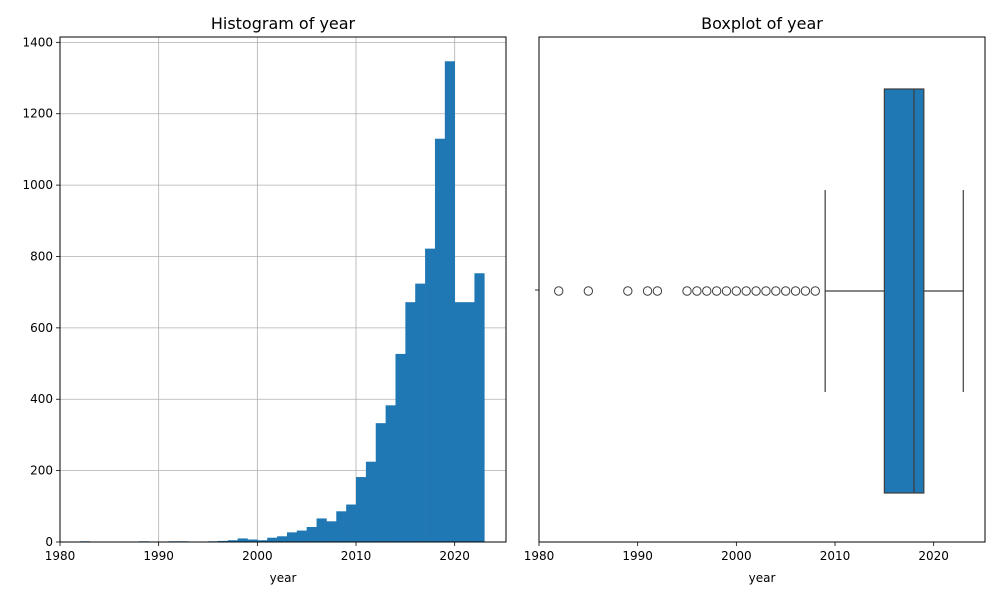  What do you see at coordinates (762, 23) in the screenshot?
I see `boxplot-title: Boxplot of year` at bounding box center [762, 23].